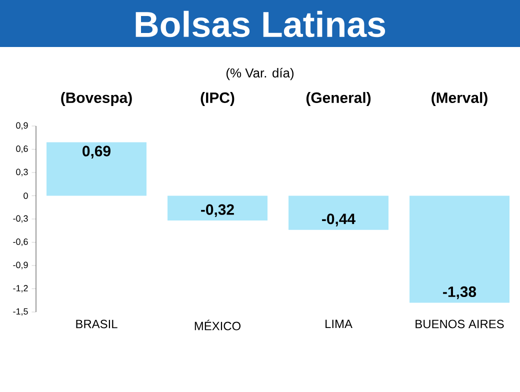 Image resolution: width=520 pixels, height=392 pixels. What do you see at coordinates (20, 288) in the screenshot?
I see `y-tick-label: -1,2` at bounding box center [20, 288].